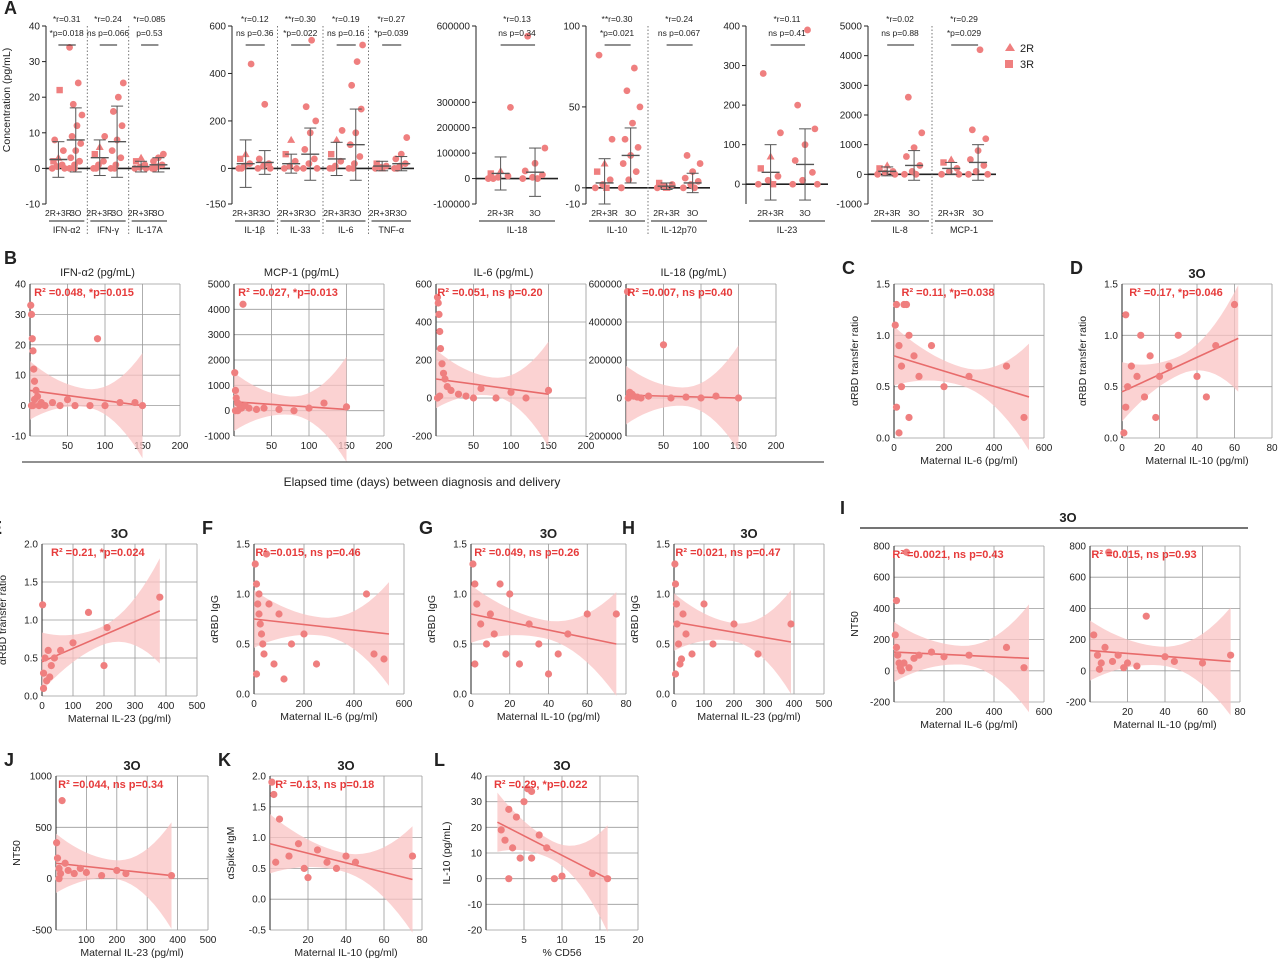 The height and width of the screenshot is (964, 1280). What do you see at coordinates (104, 706) in the screenshot?
I see `x-tick-label: 200` at bounding box center [104, 706].